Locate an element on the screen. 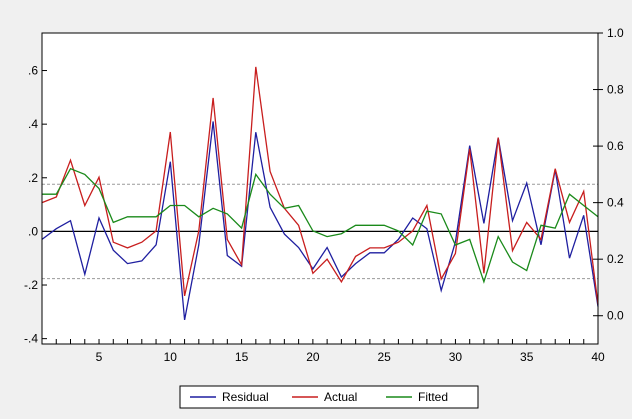  right-axis-tick-label: 0.2 is located at coordinates (615, 259).